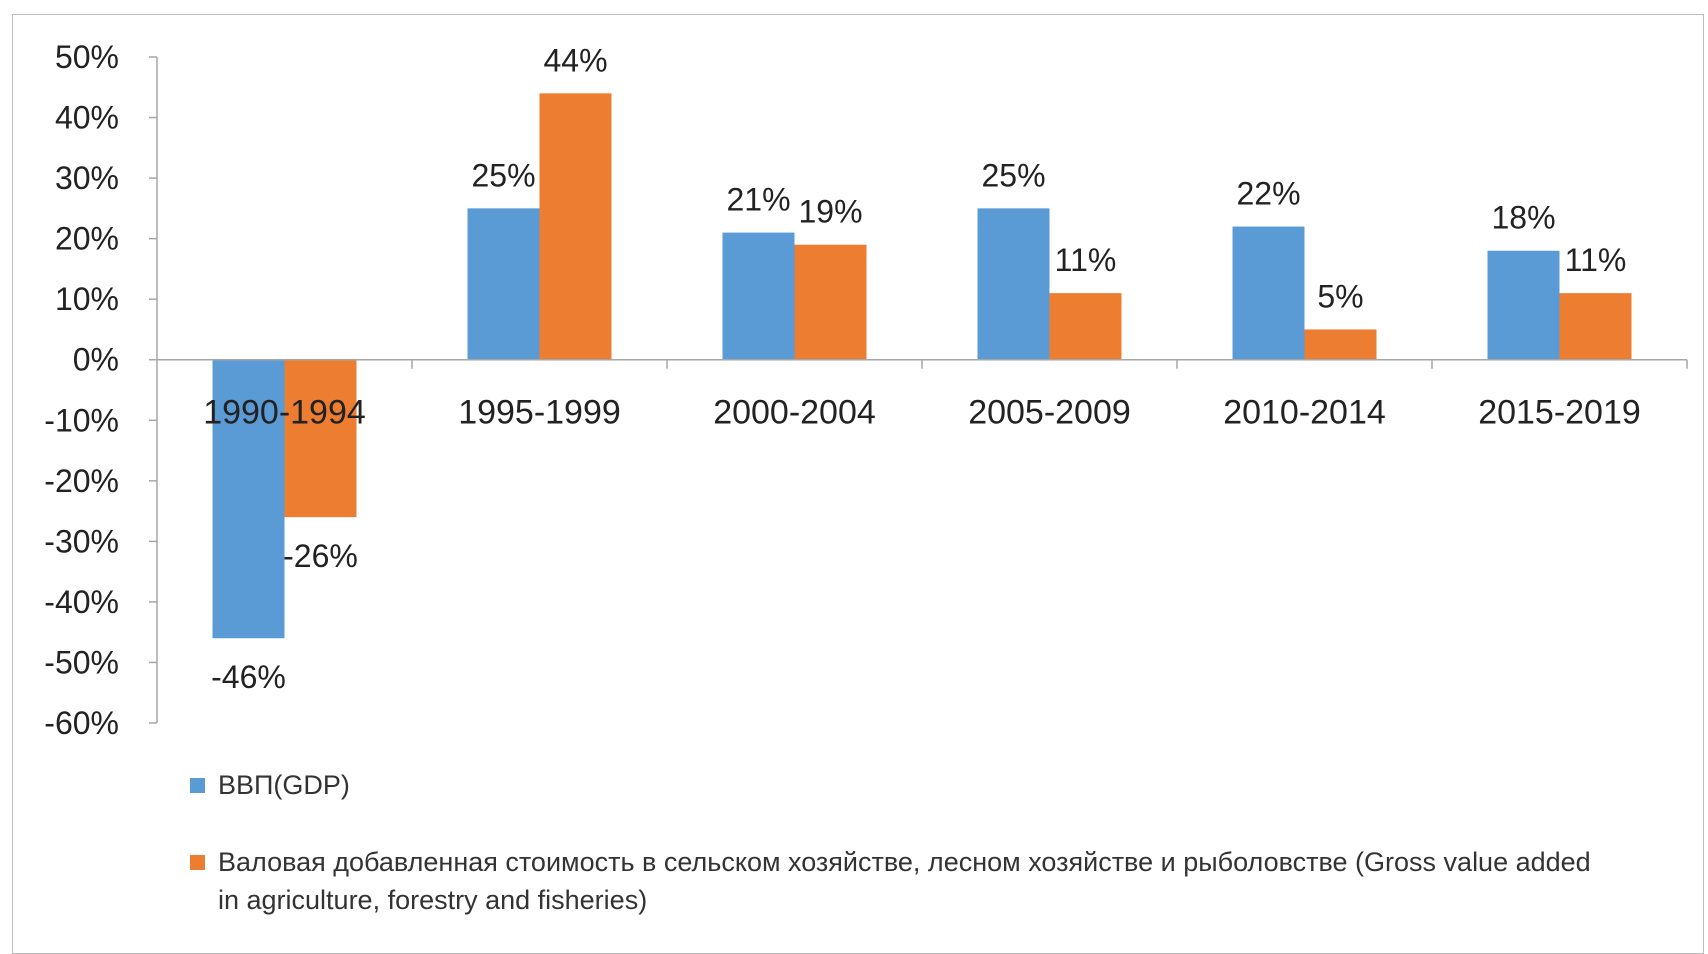 Image resolution: width=1708 pixels, height=954 pixels. I want to click on data-label-agriculture-1995-1999: 44%, so click(575, 60).